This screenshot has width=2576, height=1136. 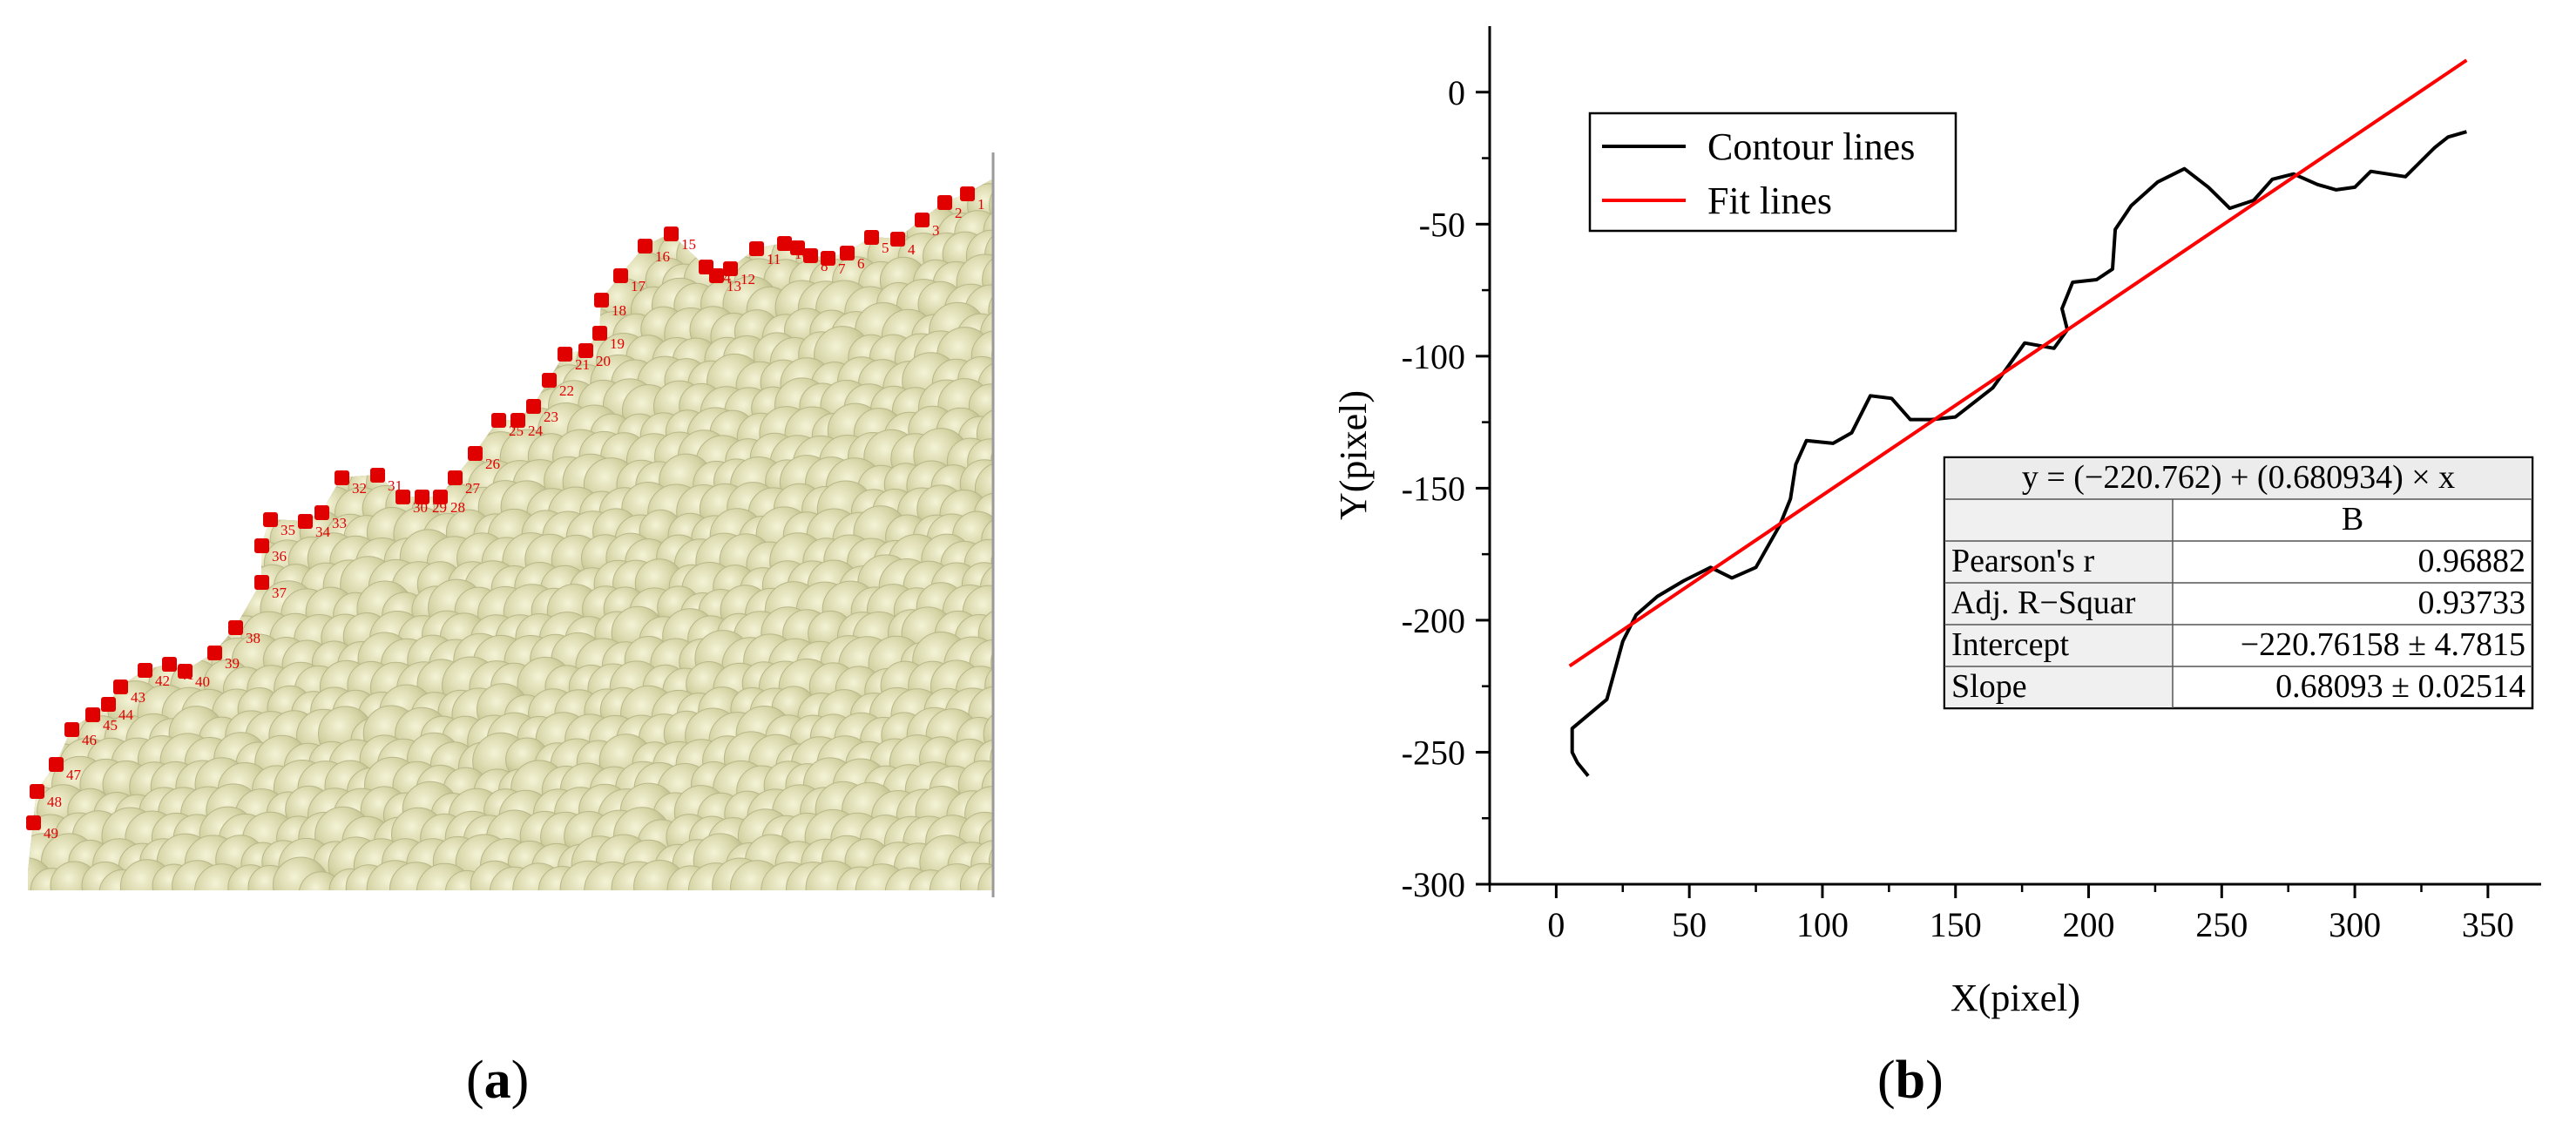 What do you see at coordinates (1956, 924) in the screenshot?
I see `x-tick-label: 150` at bounding box center [1956, 924].